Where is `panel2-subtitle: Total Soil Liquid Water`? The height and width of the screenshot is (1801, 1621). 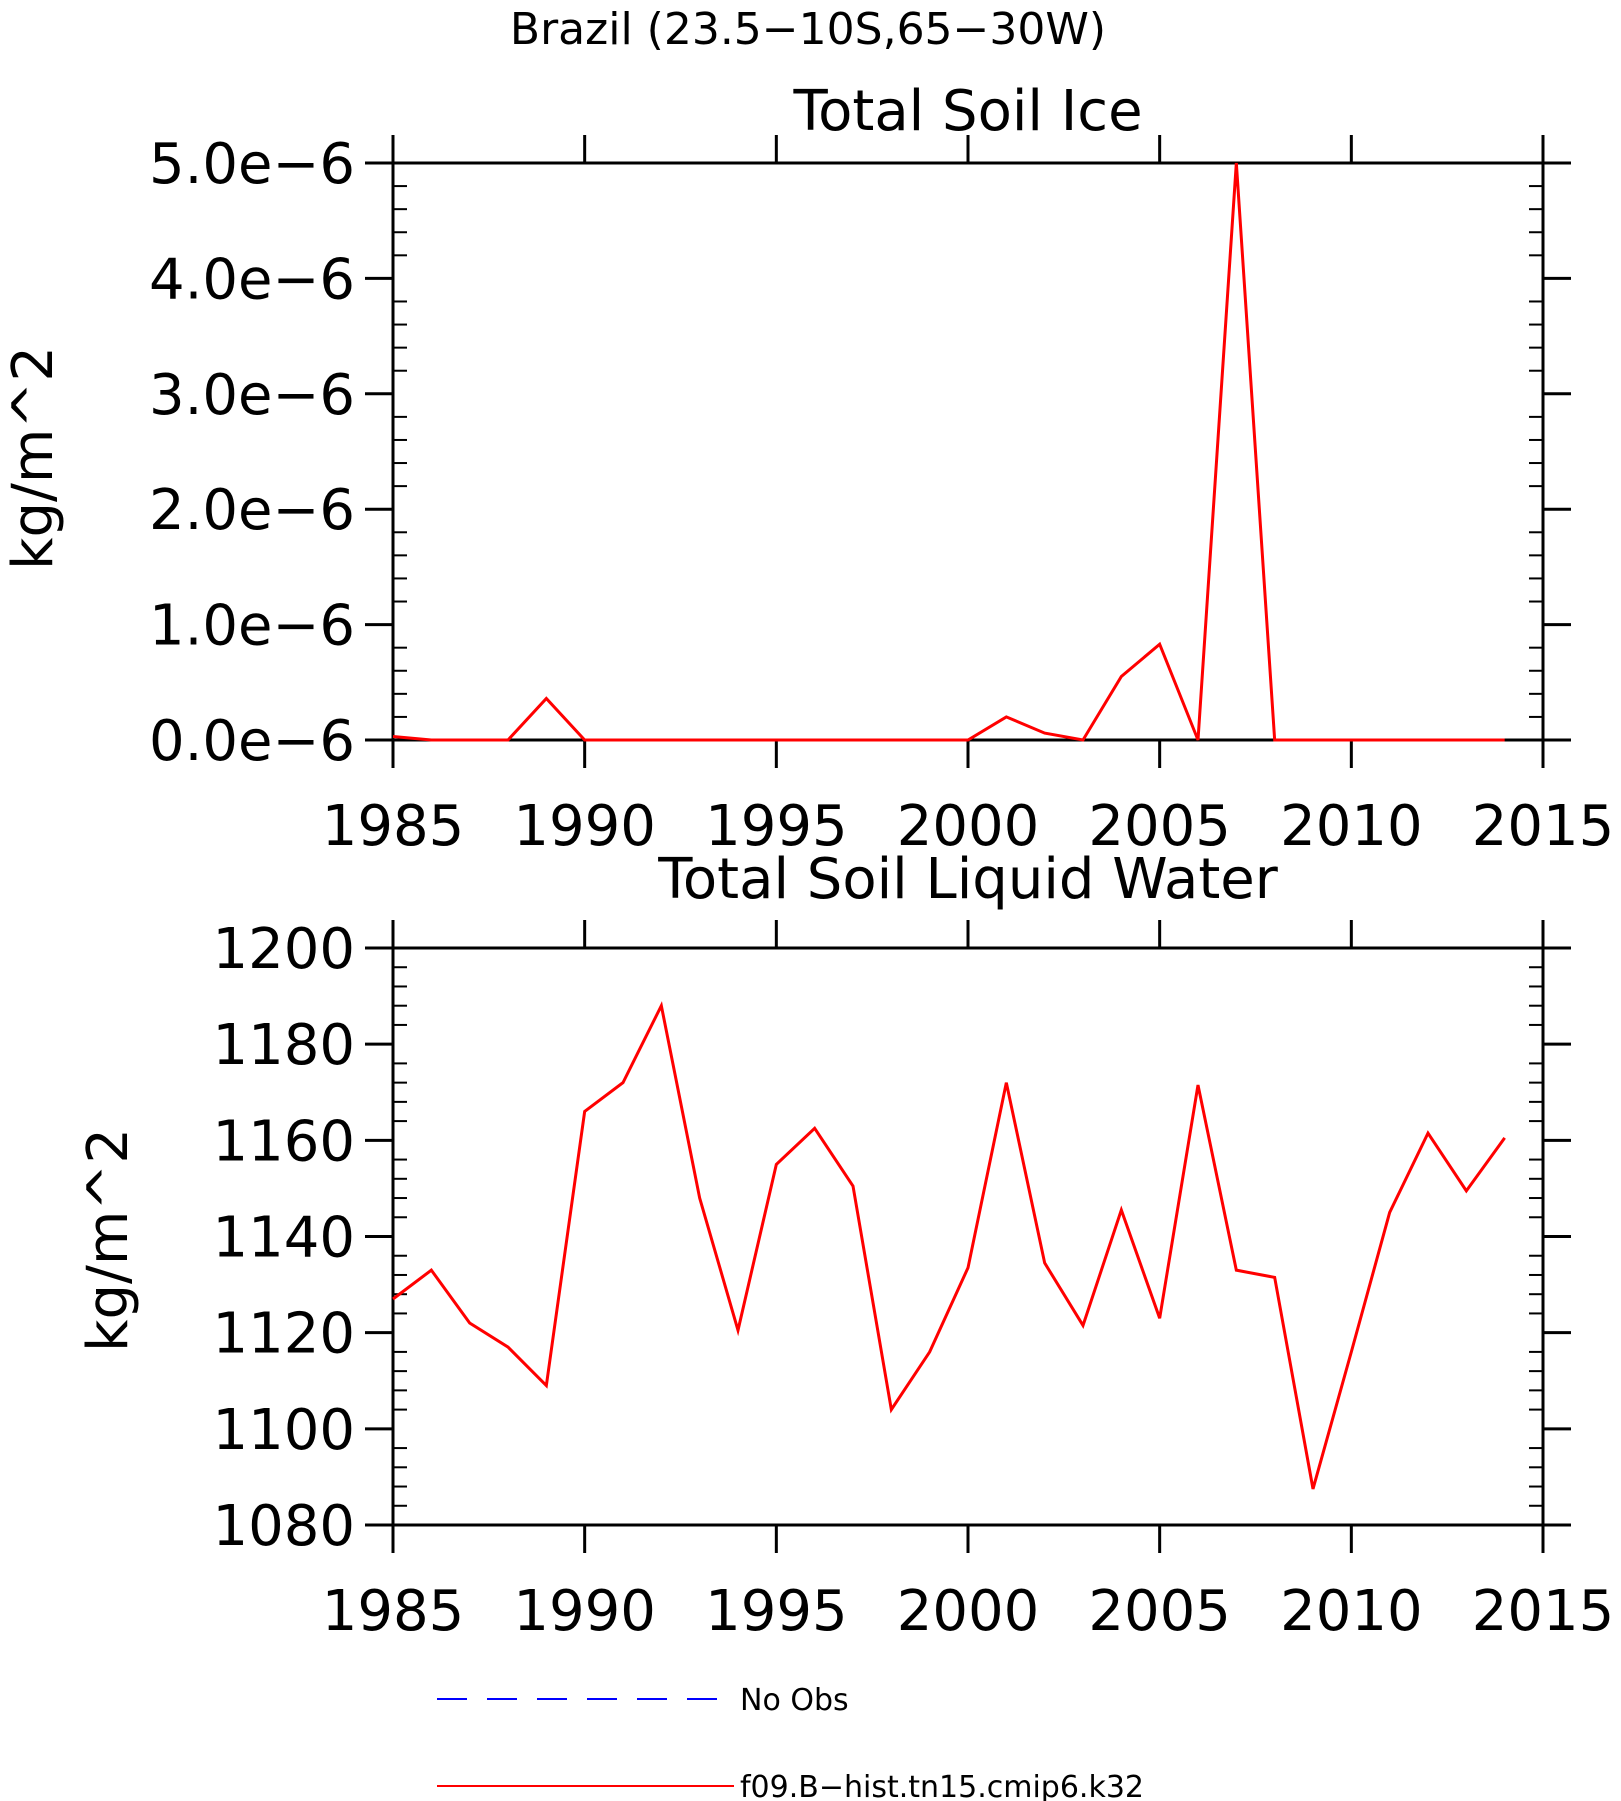
panel2-subtitle: Total Soil Liquid Water is located at coordinates (968, 879).